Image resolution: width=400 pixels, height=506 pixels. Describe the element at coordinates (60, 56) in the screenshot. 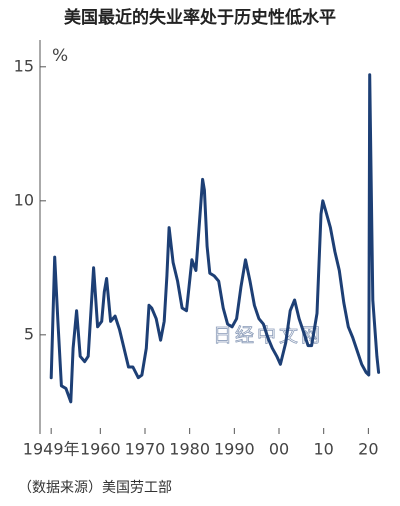

I see `y-unit: %` at that location.